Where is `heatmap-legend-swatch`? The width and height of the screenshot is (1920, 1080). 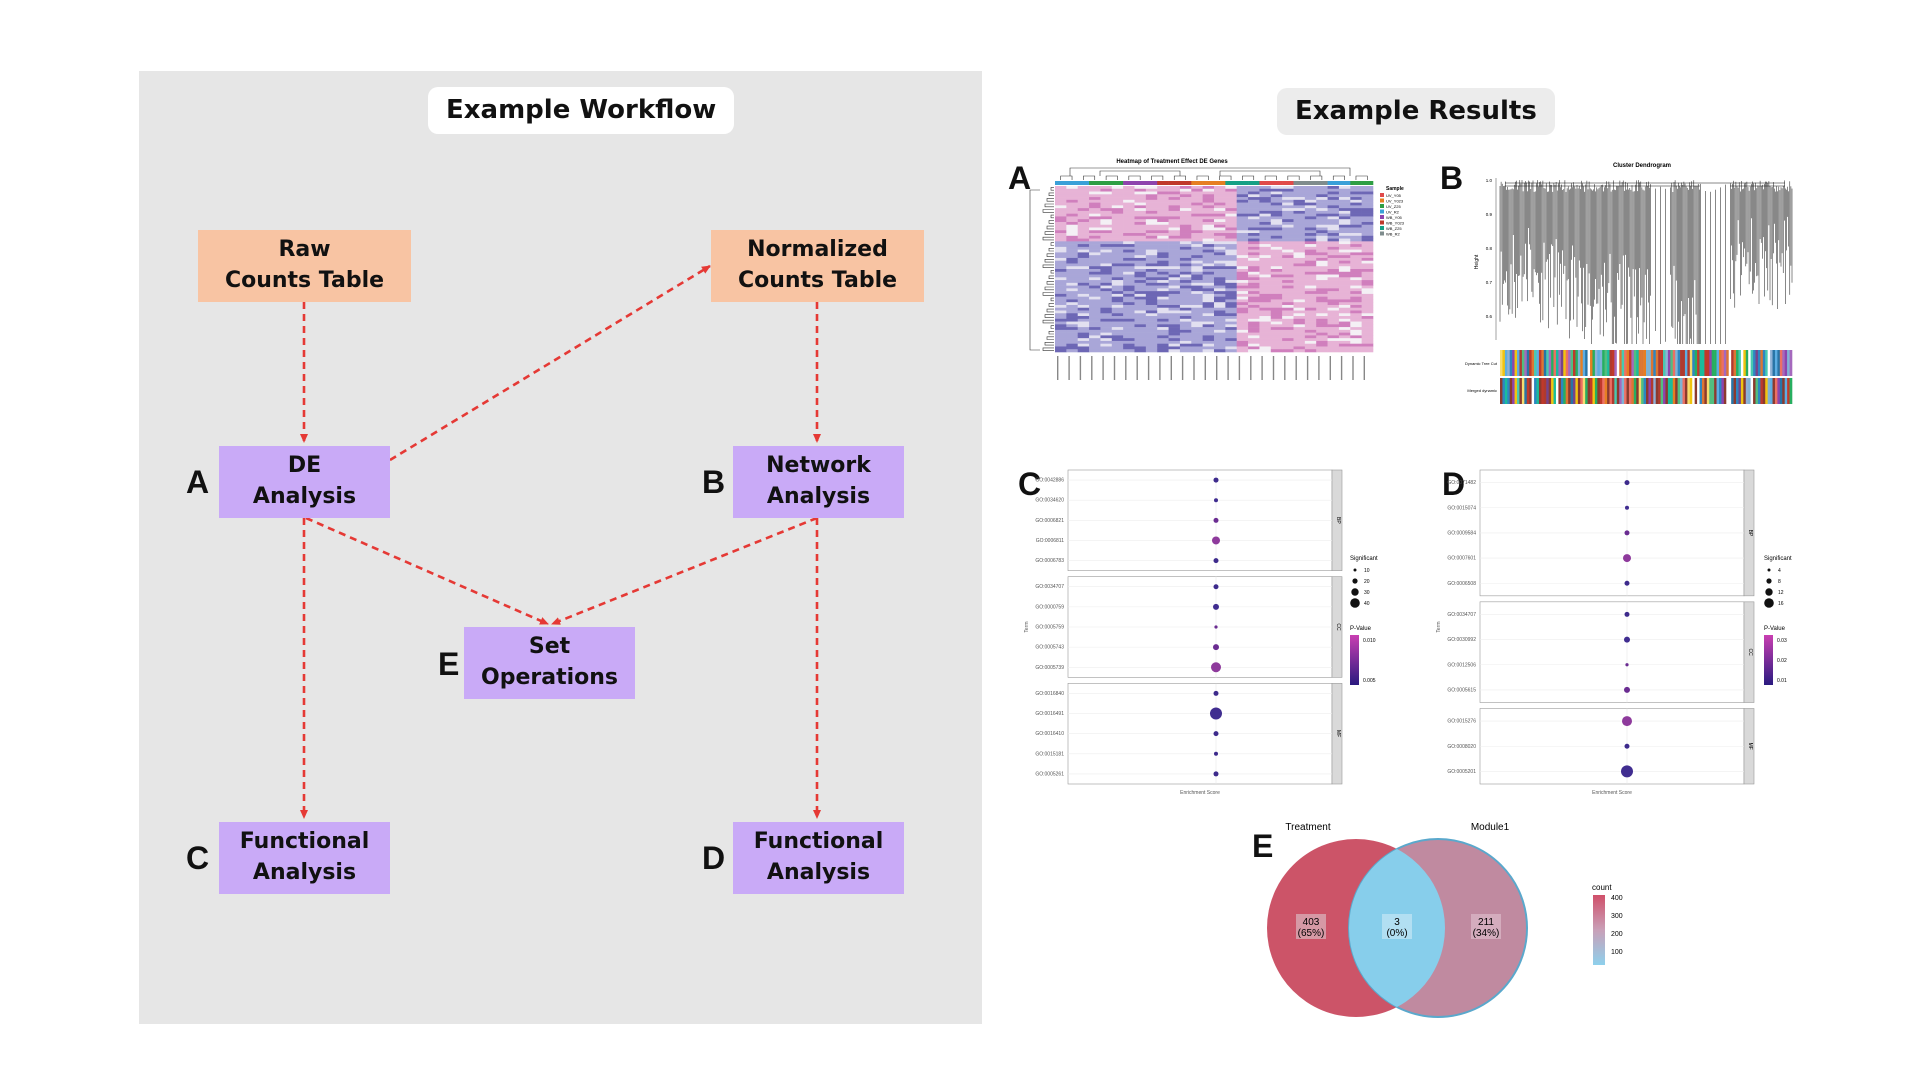 heatmap-legend-swatch is located at coordinates (1382, 233).